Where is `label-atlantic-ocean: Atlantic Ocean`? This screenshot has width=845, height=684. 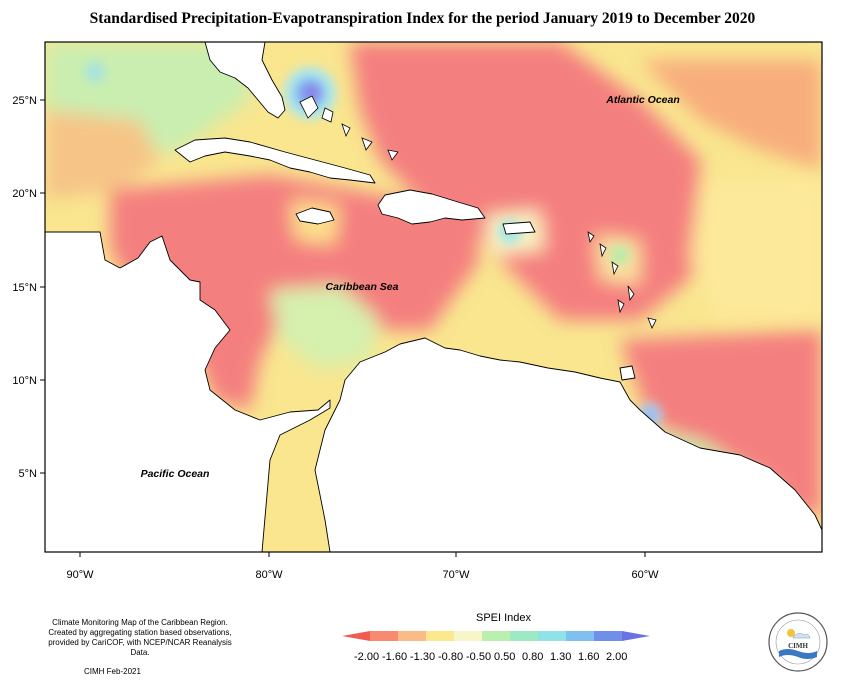
label-atlantic-ocean: Atlantic Ocean is located at coordinates (642, 100).